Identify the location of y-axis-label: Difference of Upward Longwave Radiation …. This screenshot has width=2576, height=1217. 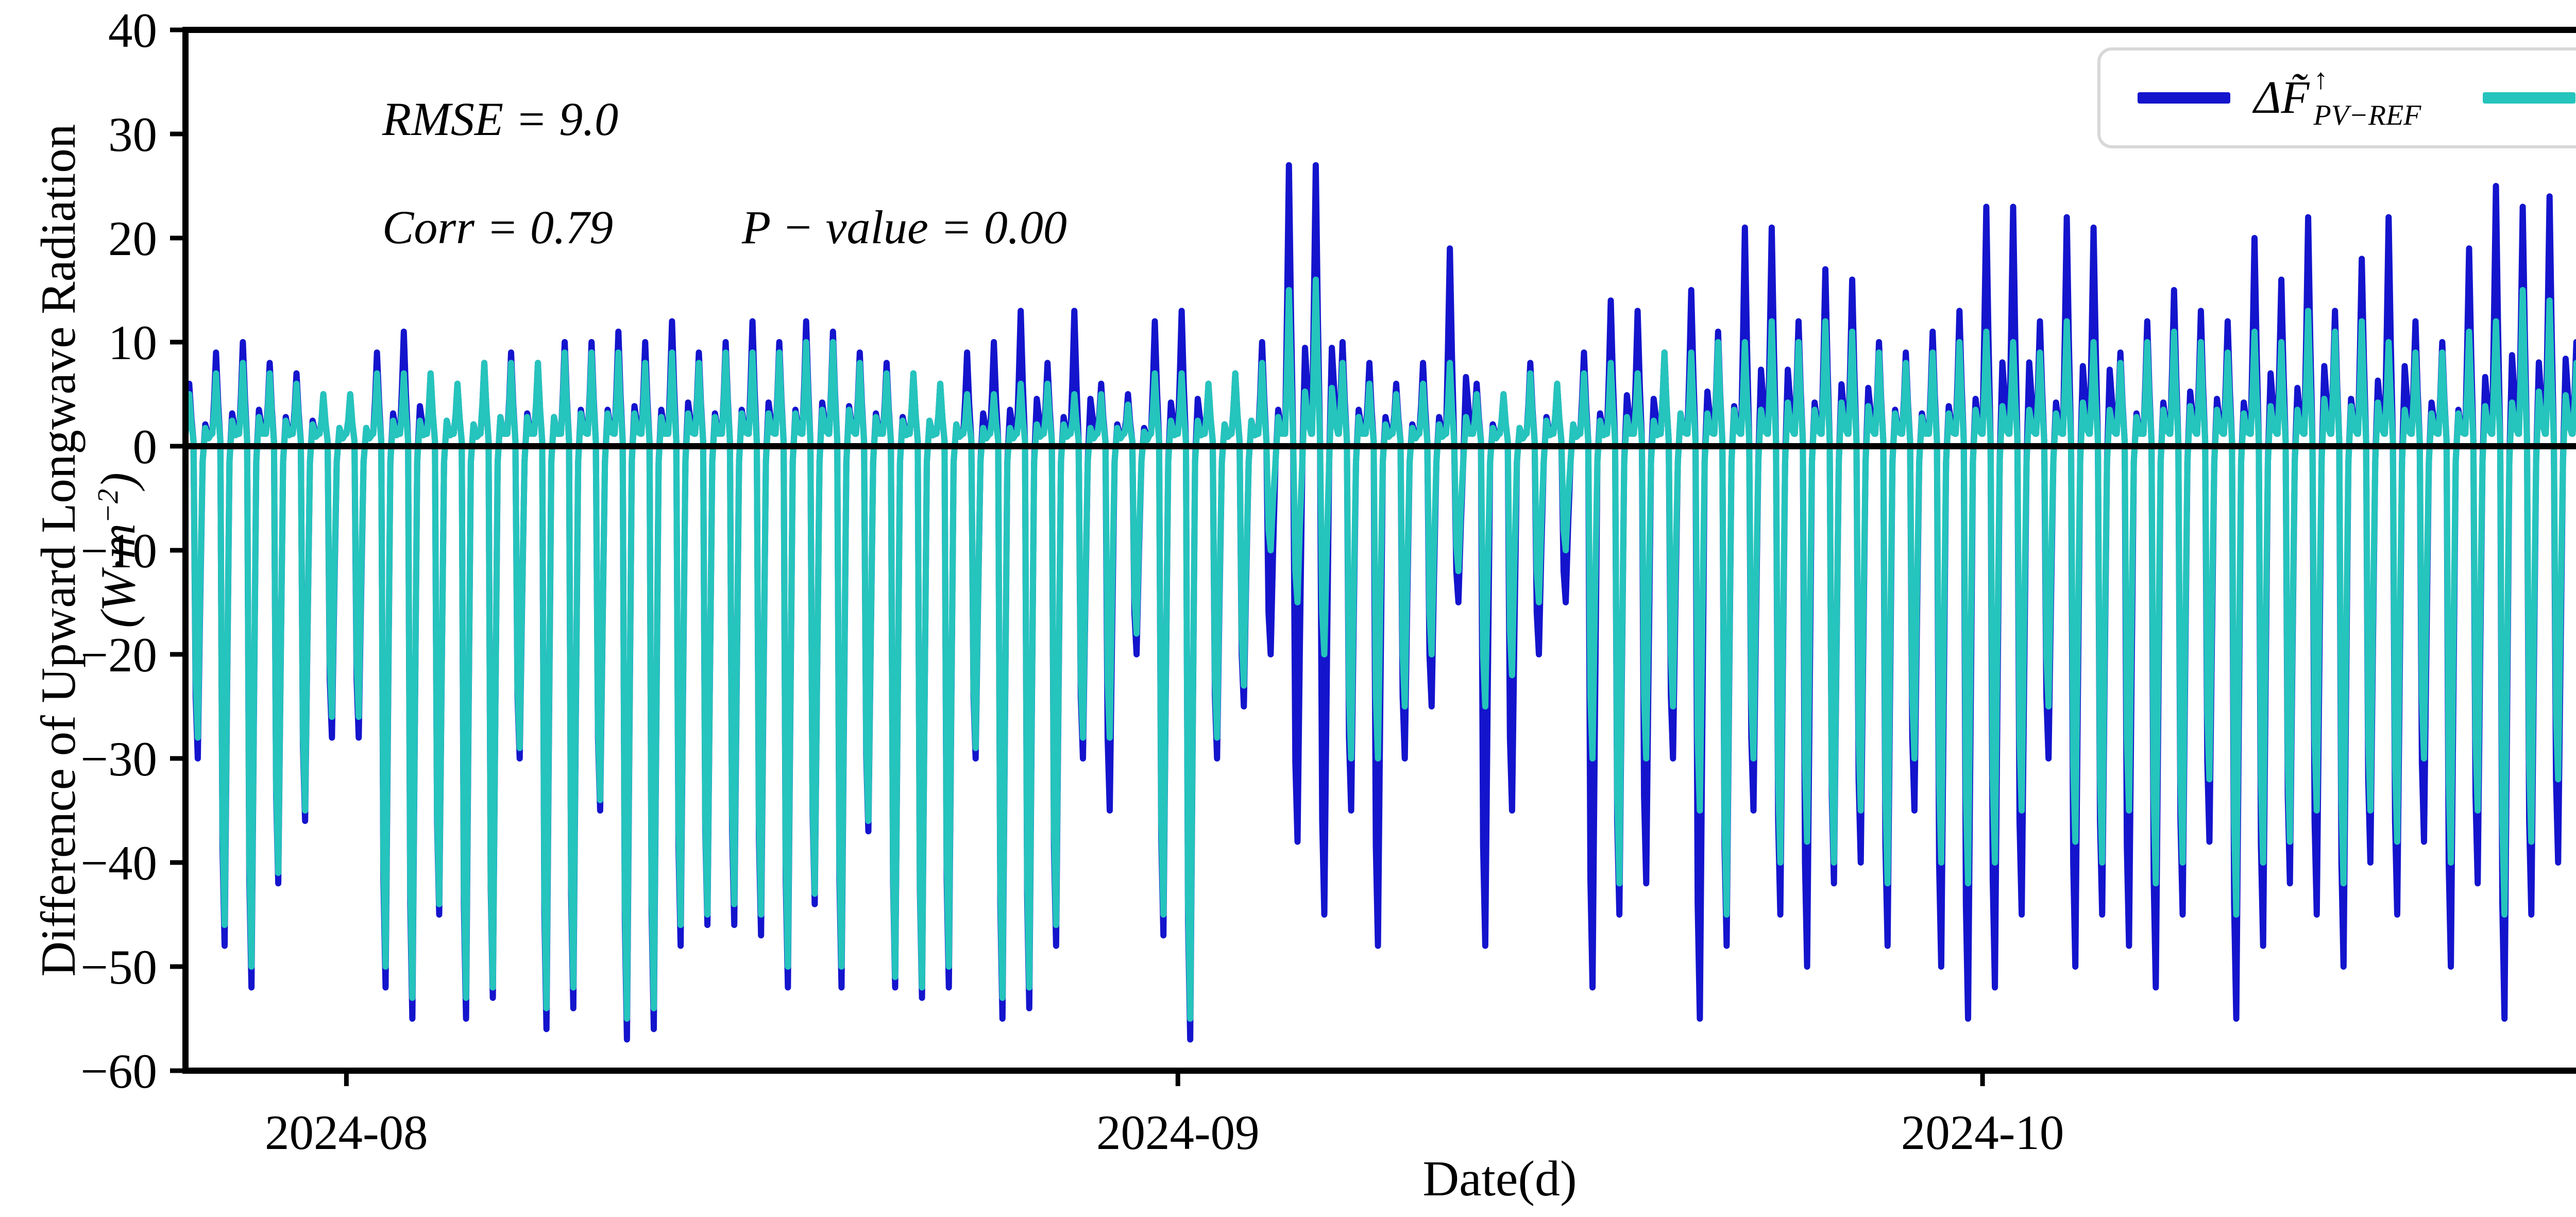
(88, 551).